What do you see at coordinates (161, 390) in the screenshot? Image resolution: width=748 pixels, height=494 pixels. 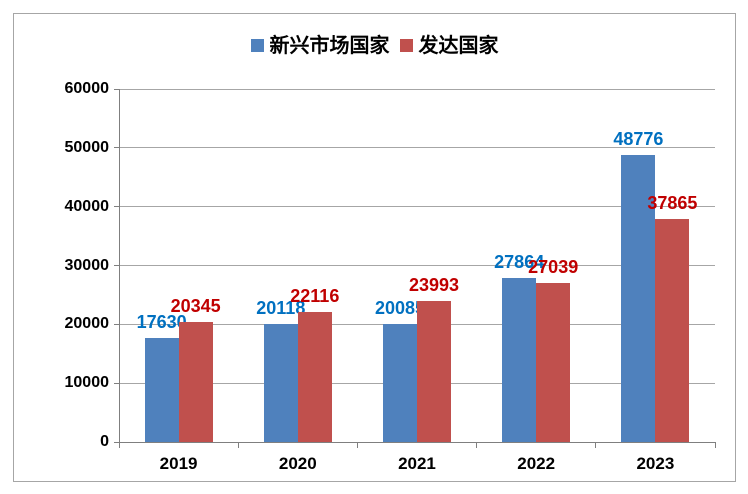 I see `bar-emerging-2019` at bounding box center [161, 390].